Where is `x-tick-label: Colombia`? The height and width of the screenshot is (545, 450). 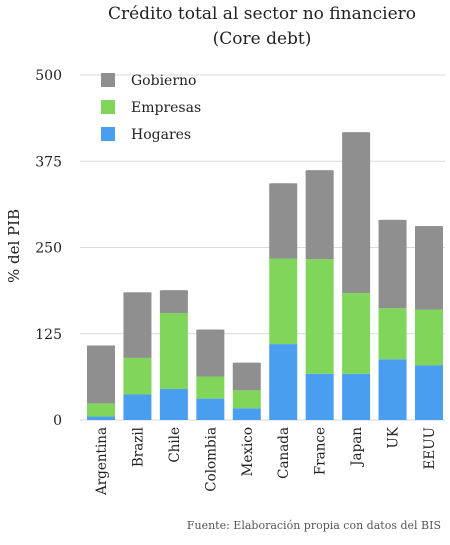 x-tick-label: Colombia is located at coordinates (211, 459).